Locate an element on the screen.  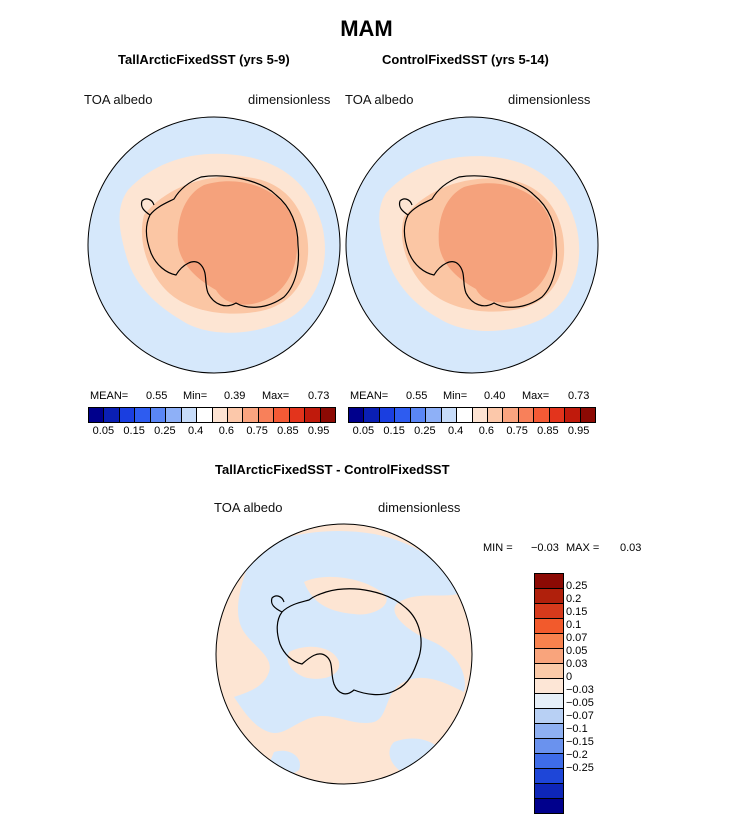
colorbar-tick-label: −0.1 is located at coordinates (577, 729).